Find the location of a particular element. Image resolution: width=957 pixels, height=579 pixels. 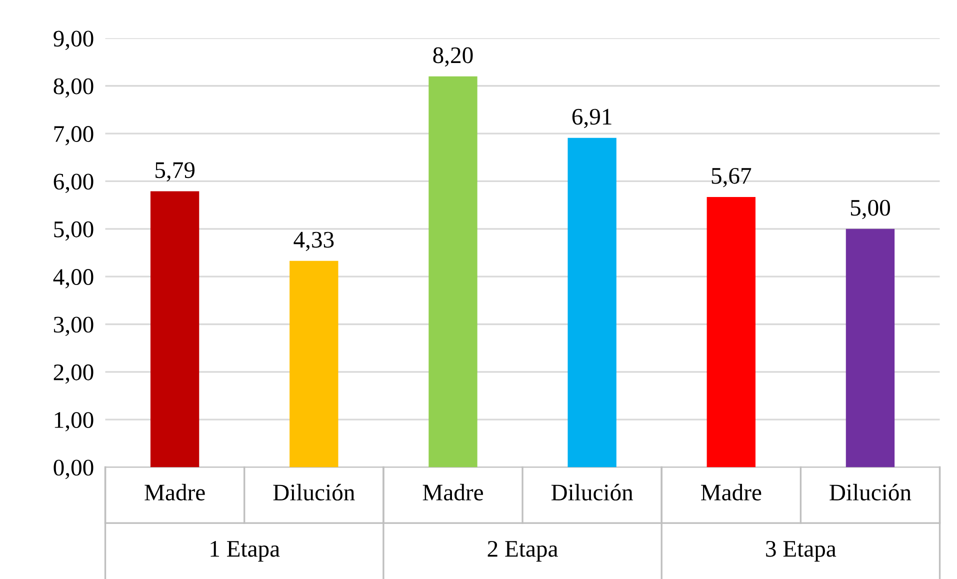

data-label: 4,33 is located at coordinates (314, 242).